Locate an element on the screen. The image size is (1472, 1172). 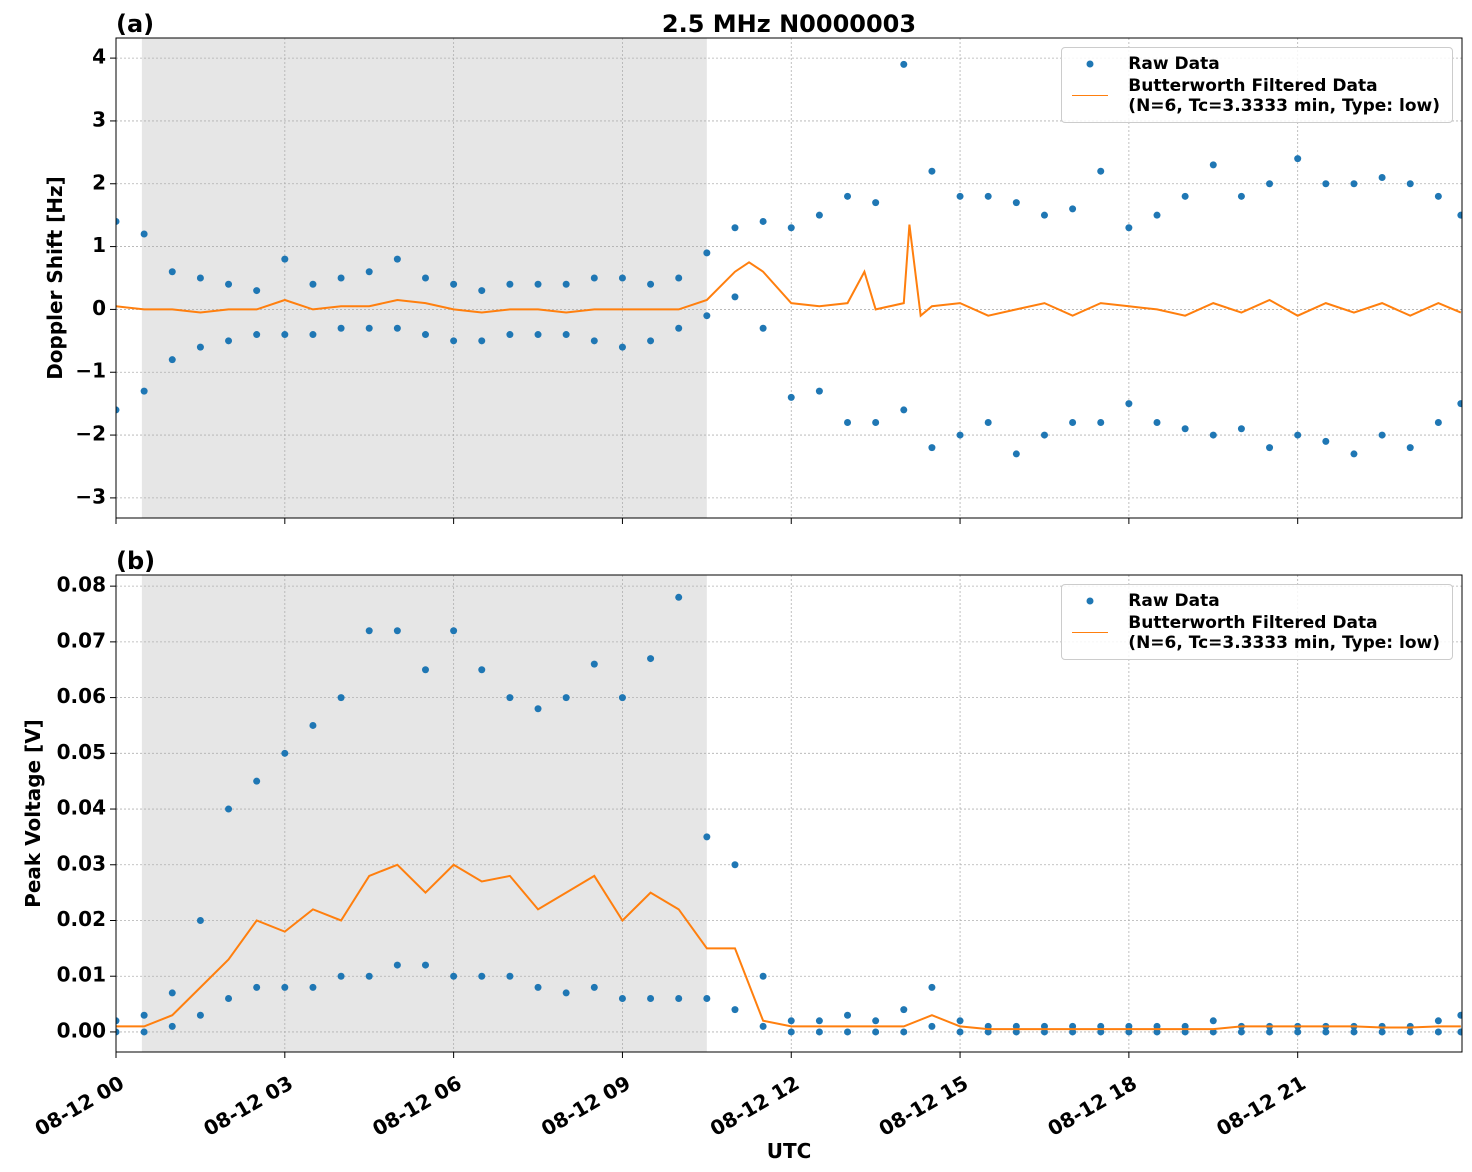
panel-label: (b) is located at coordinates (135, 561).